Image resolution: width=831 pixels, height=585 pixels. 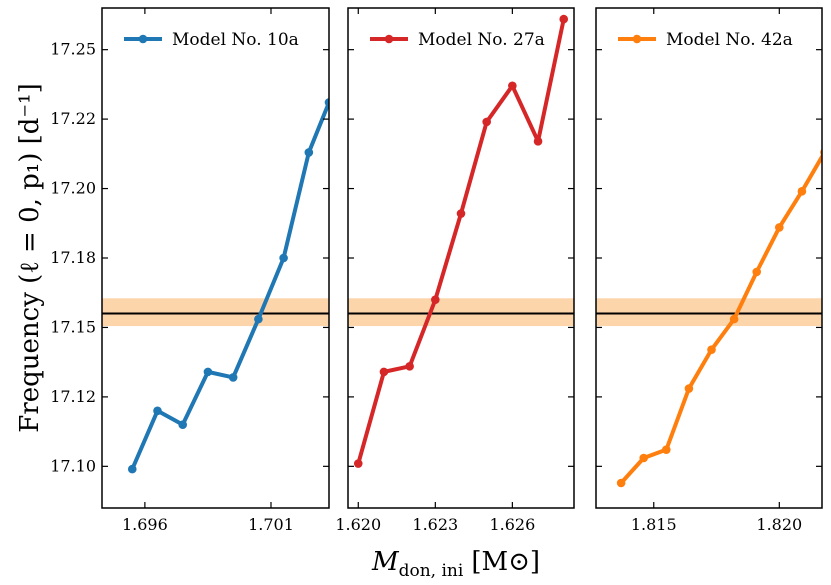 What do you see at coordinates (73, 257) in the screenshot?
I see `y-tick-label: 17.18` at bounding box center [73, 257].